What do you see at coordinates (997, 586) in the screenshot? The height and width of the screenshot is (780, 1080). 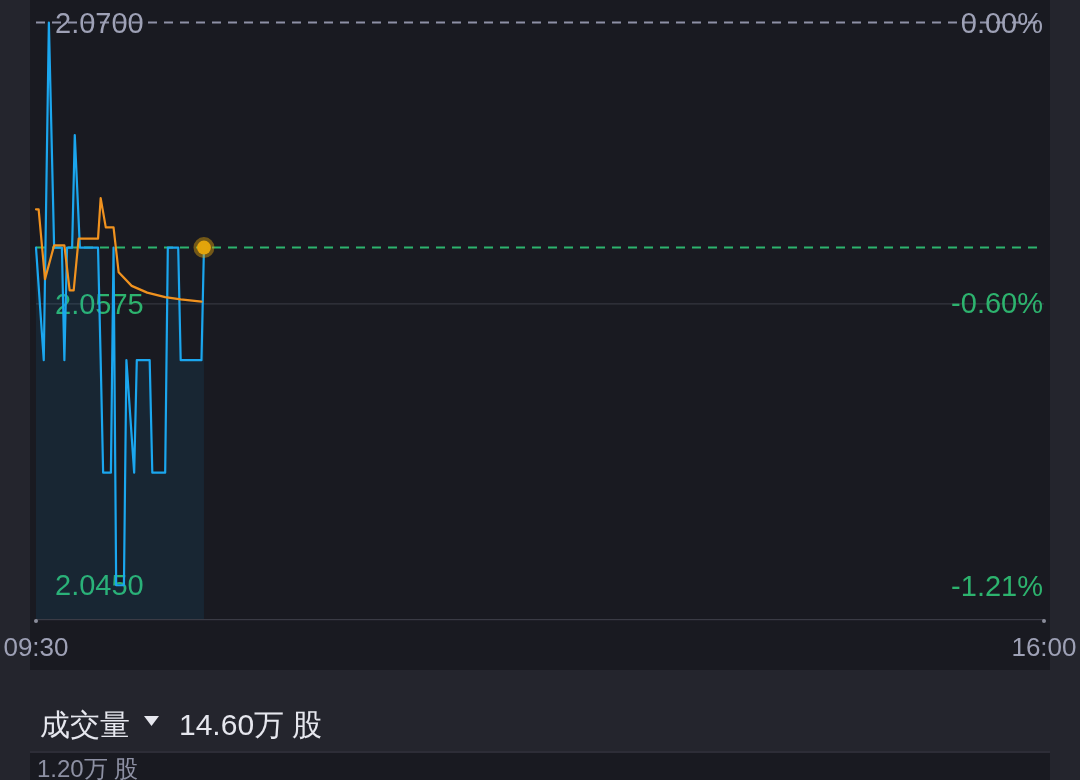 I see `y2-tick-label: -1.21%` at bounding box center [997, 586].